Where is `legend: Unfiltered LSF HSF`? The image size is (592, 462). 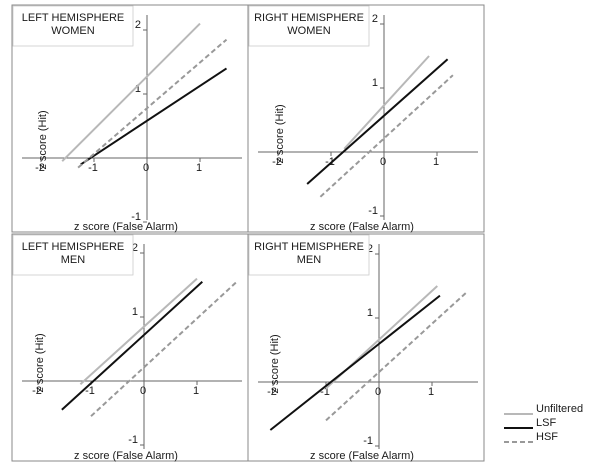 legend: Unfiltered LSF HSF is located at coordinates (543, 423).